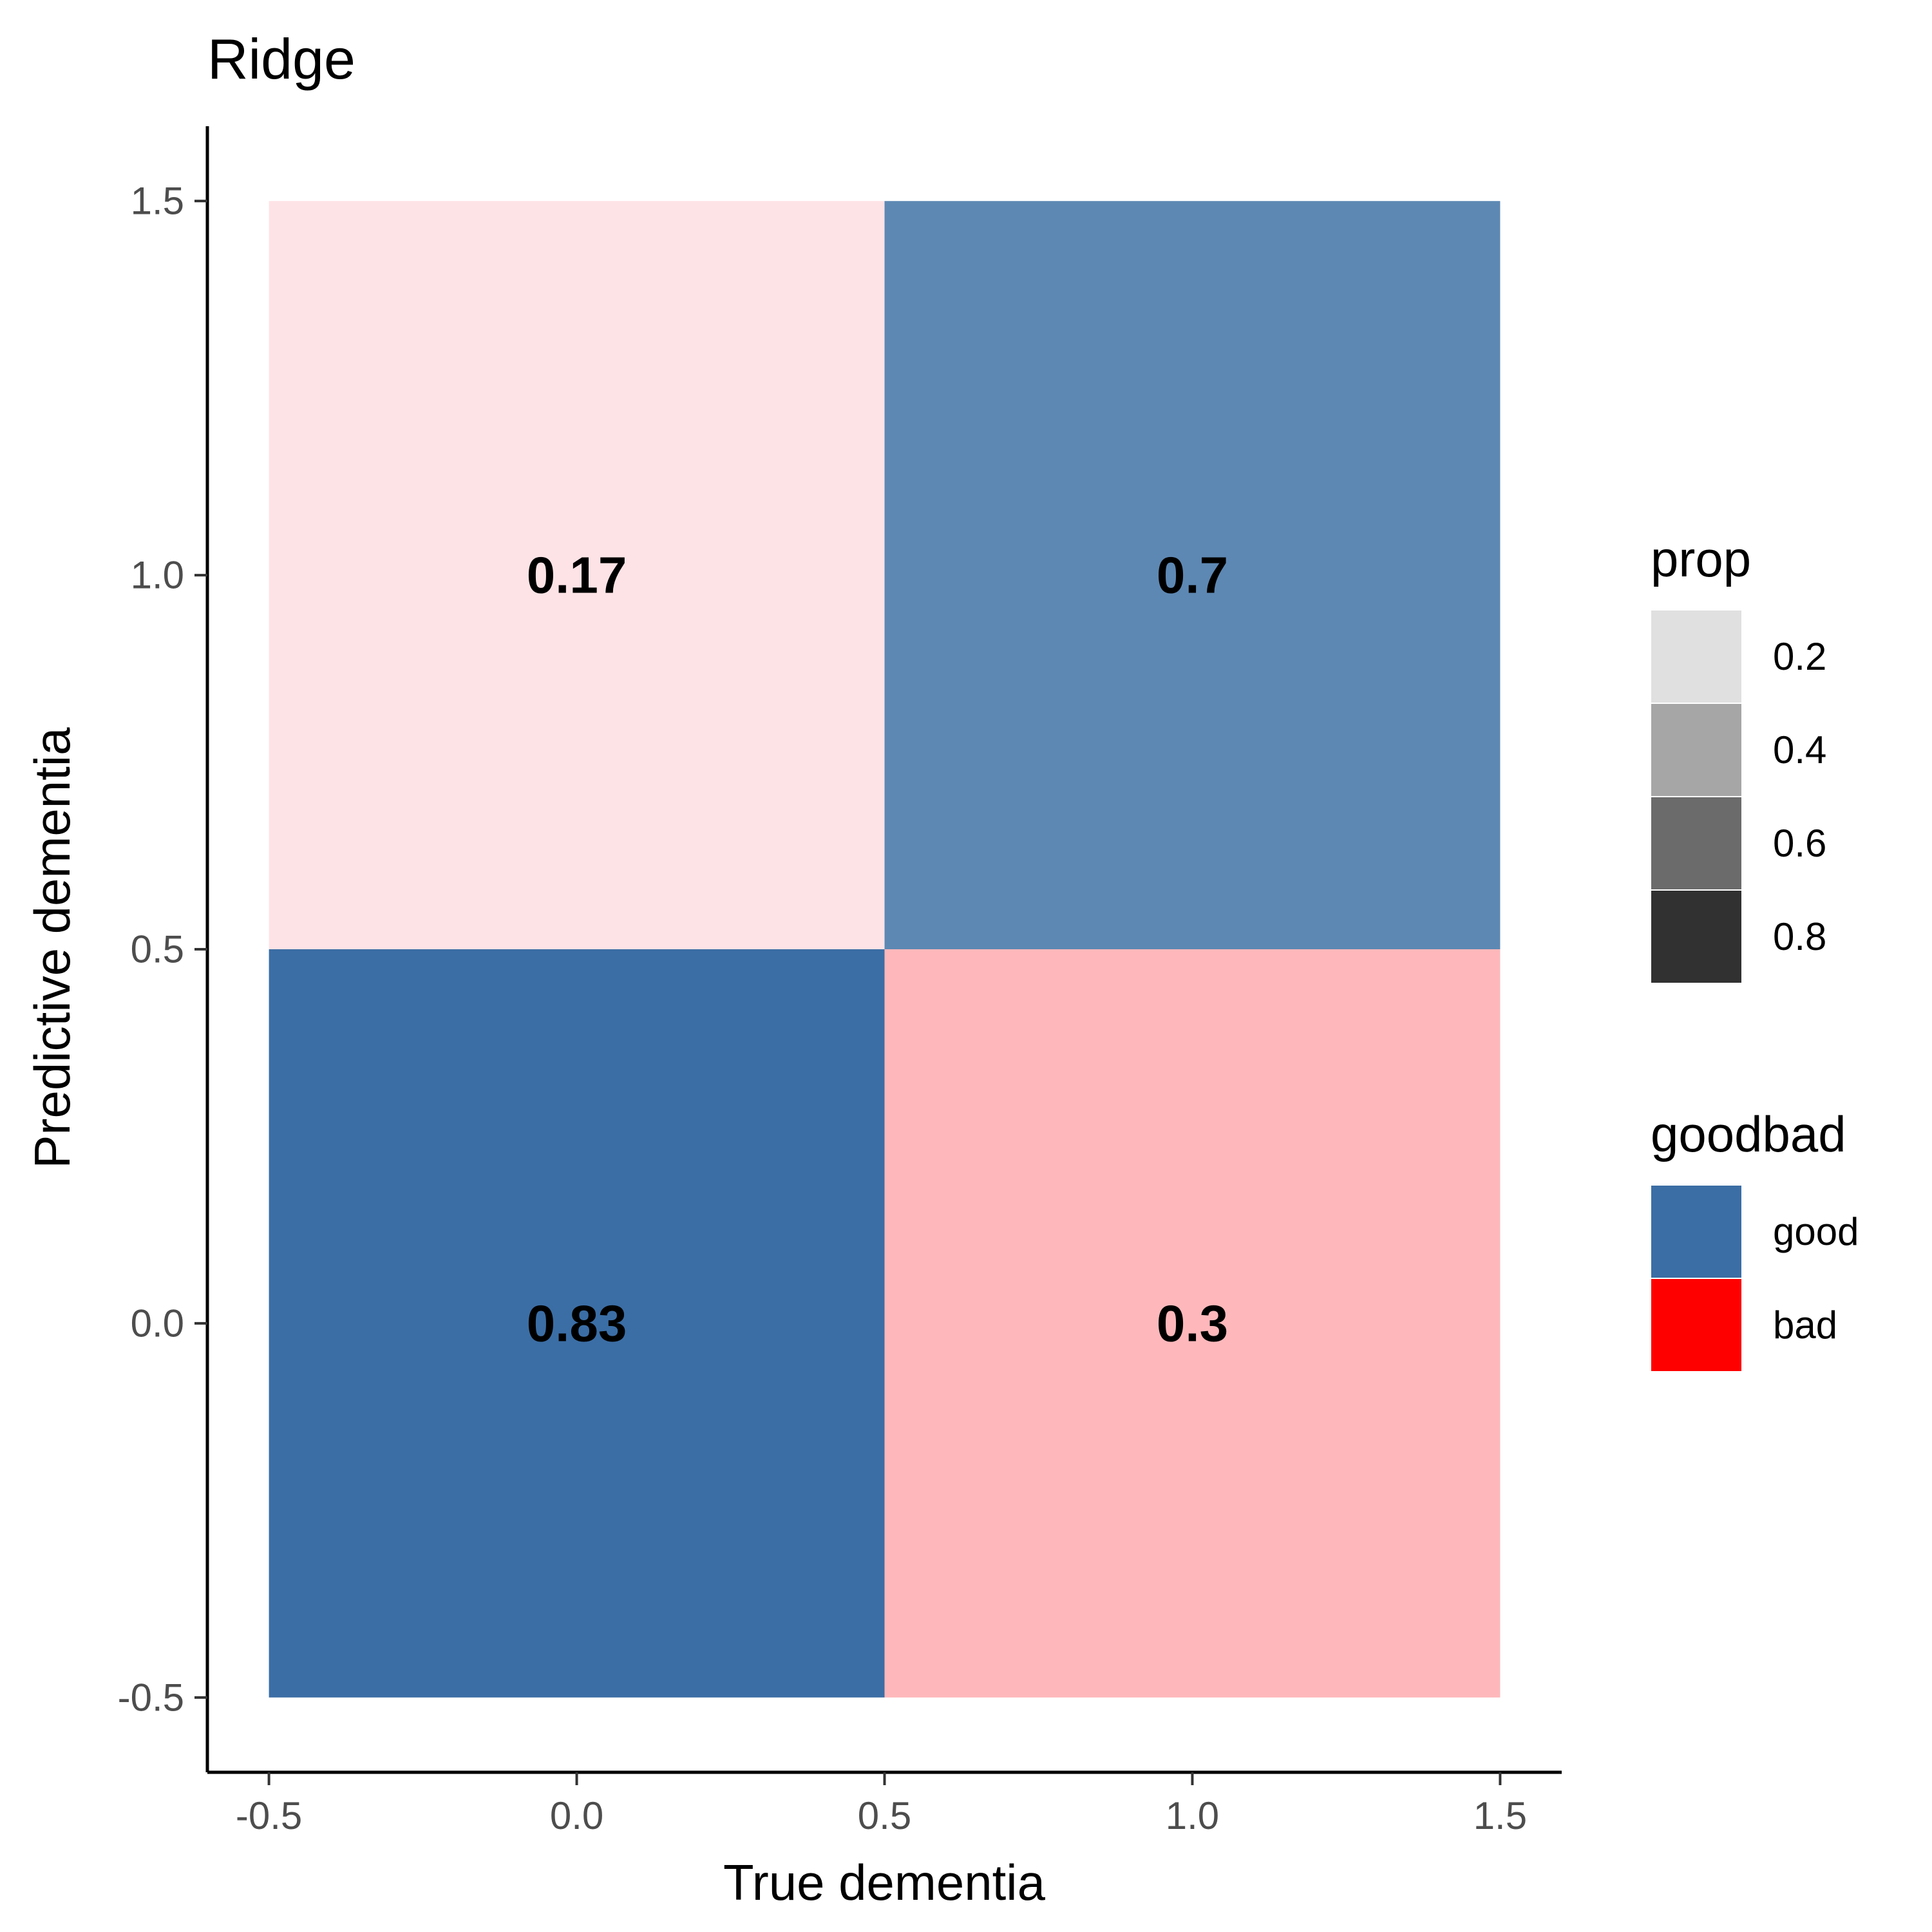  I want to click on legend-label: 0.4, so click(1799, 750).